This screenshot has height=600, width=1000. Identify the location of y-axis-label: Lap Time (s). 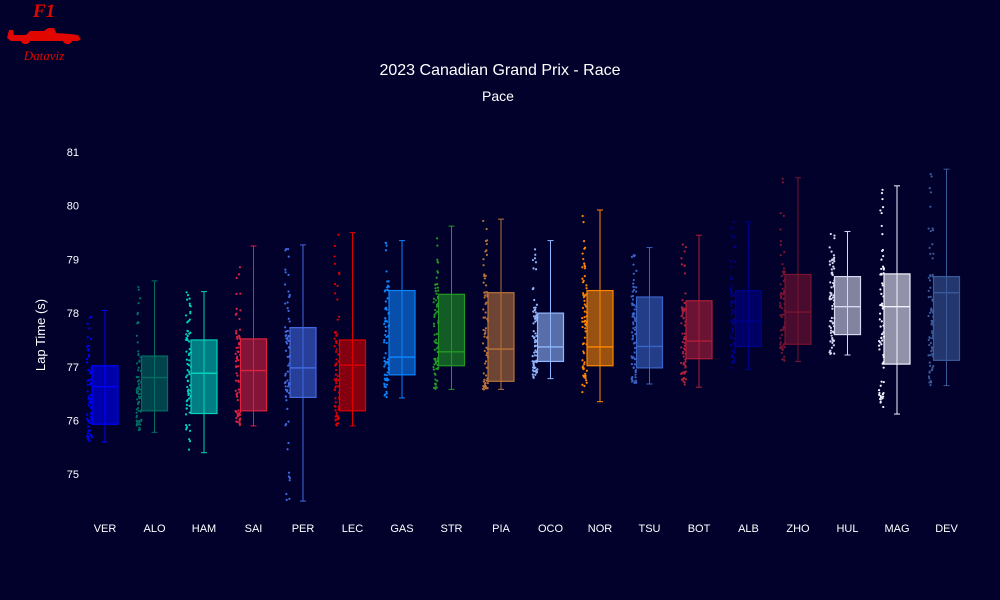
(40, 335).